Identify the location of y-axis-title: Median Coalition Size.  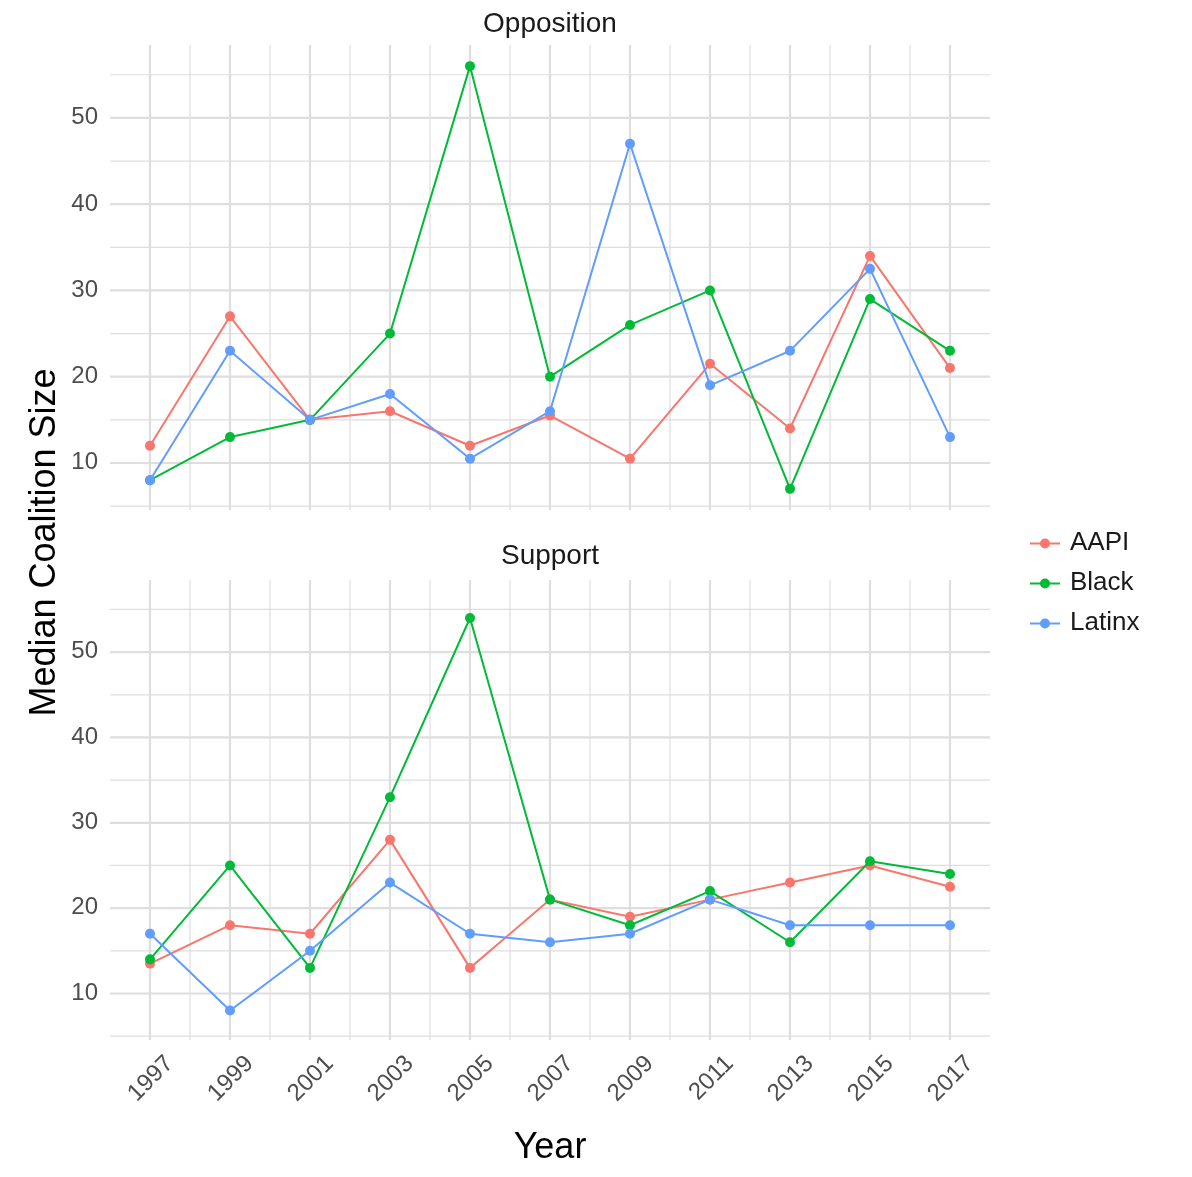
(42, 542).